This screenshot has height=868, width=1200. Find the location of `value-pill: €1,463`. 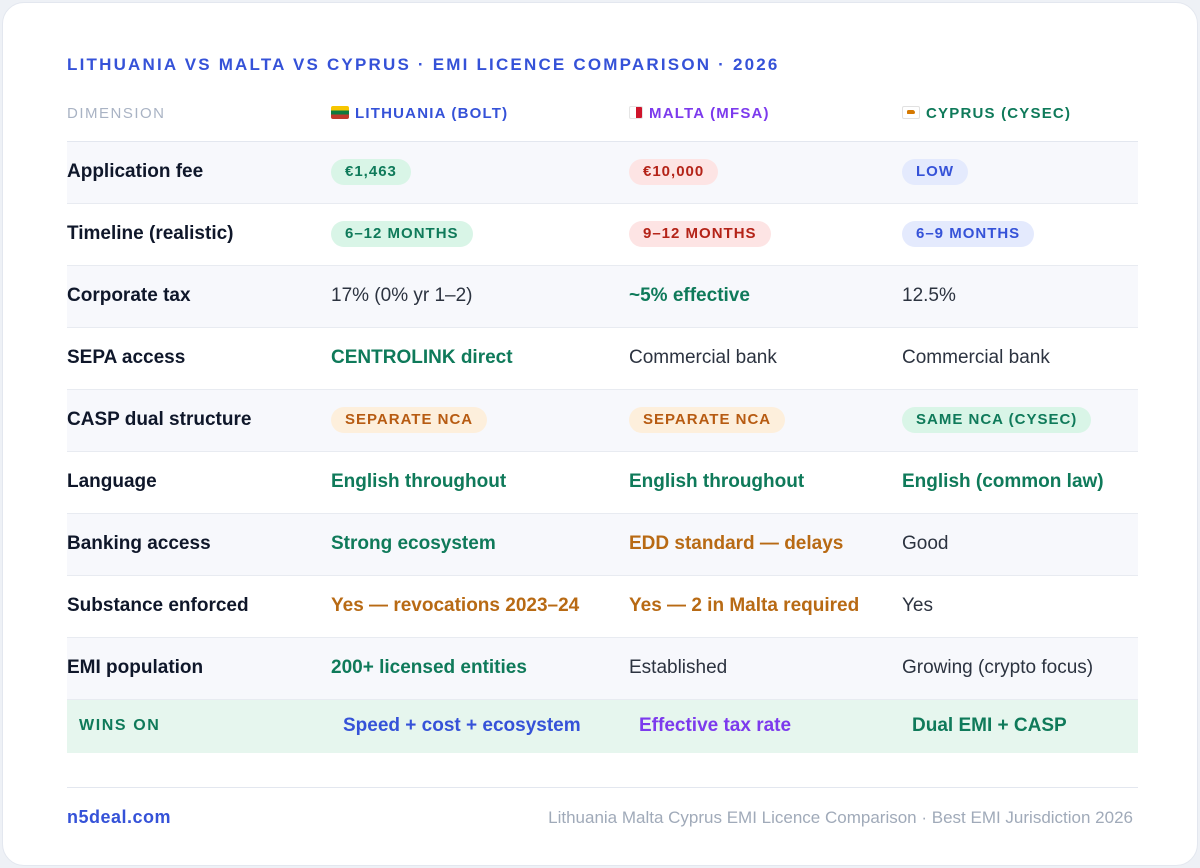

value-pill: €1,463 is located at coordinates (371, 172).